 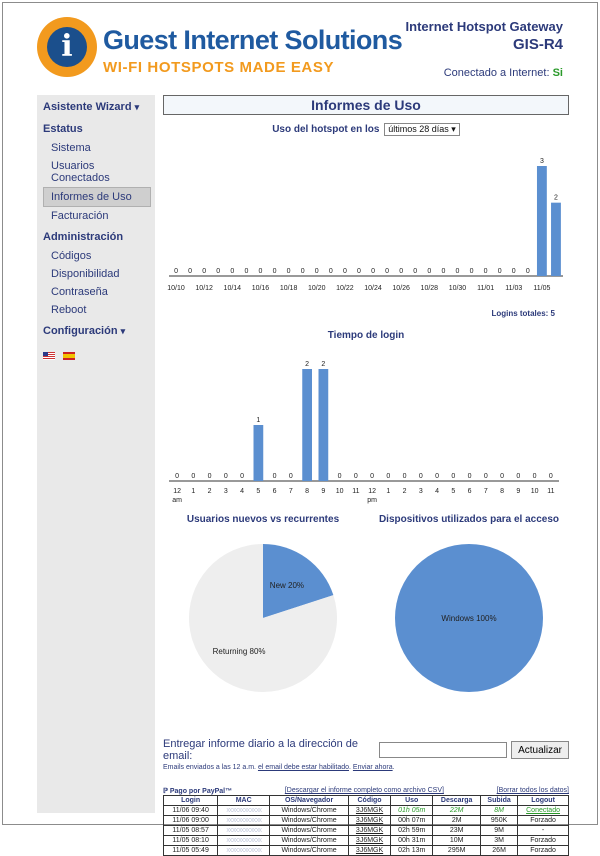 I want to click on send-now-link: Enviar ahora, so click(x=372, y=767).